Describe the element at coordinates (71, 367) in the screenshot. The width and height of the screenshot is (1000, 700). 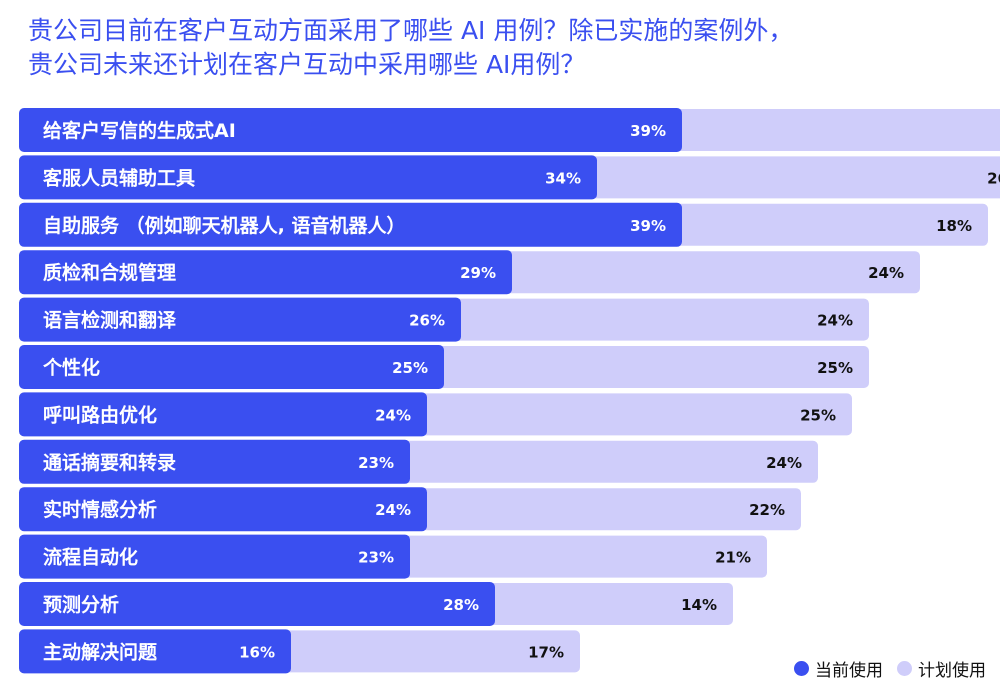
I see `category-label: 个性化` at that location.